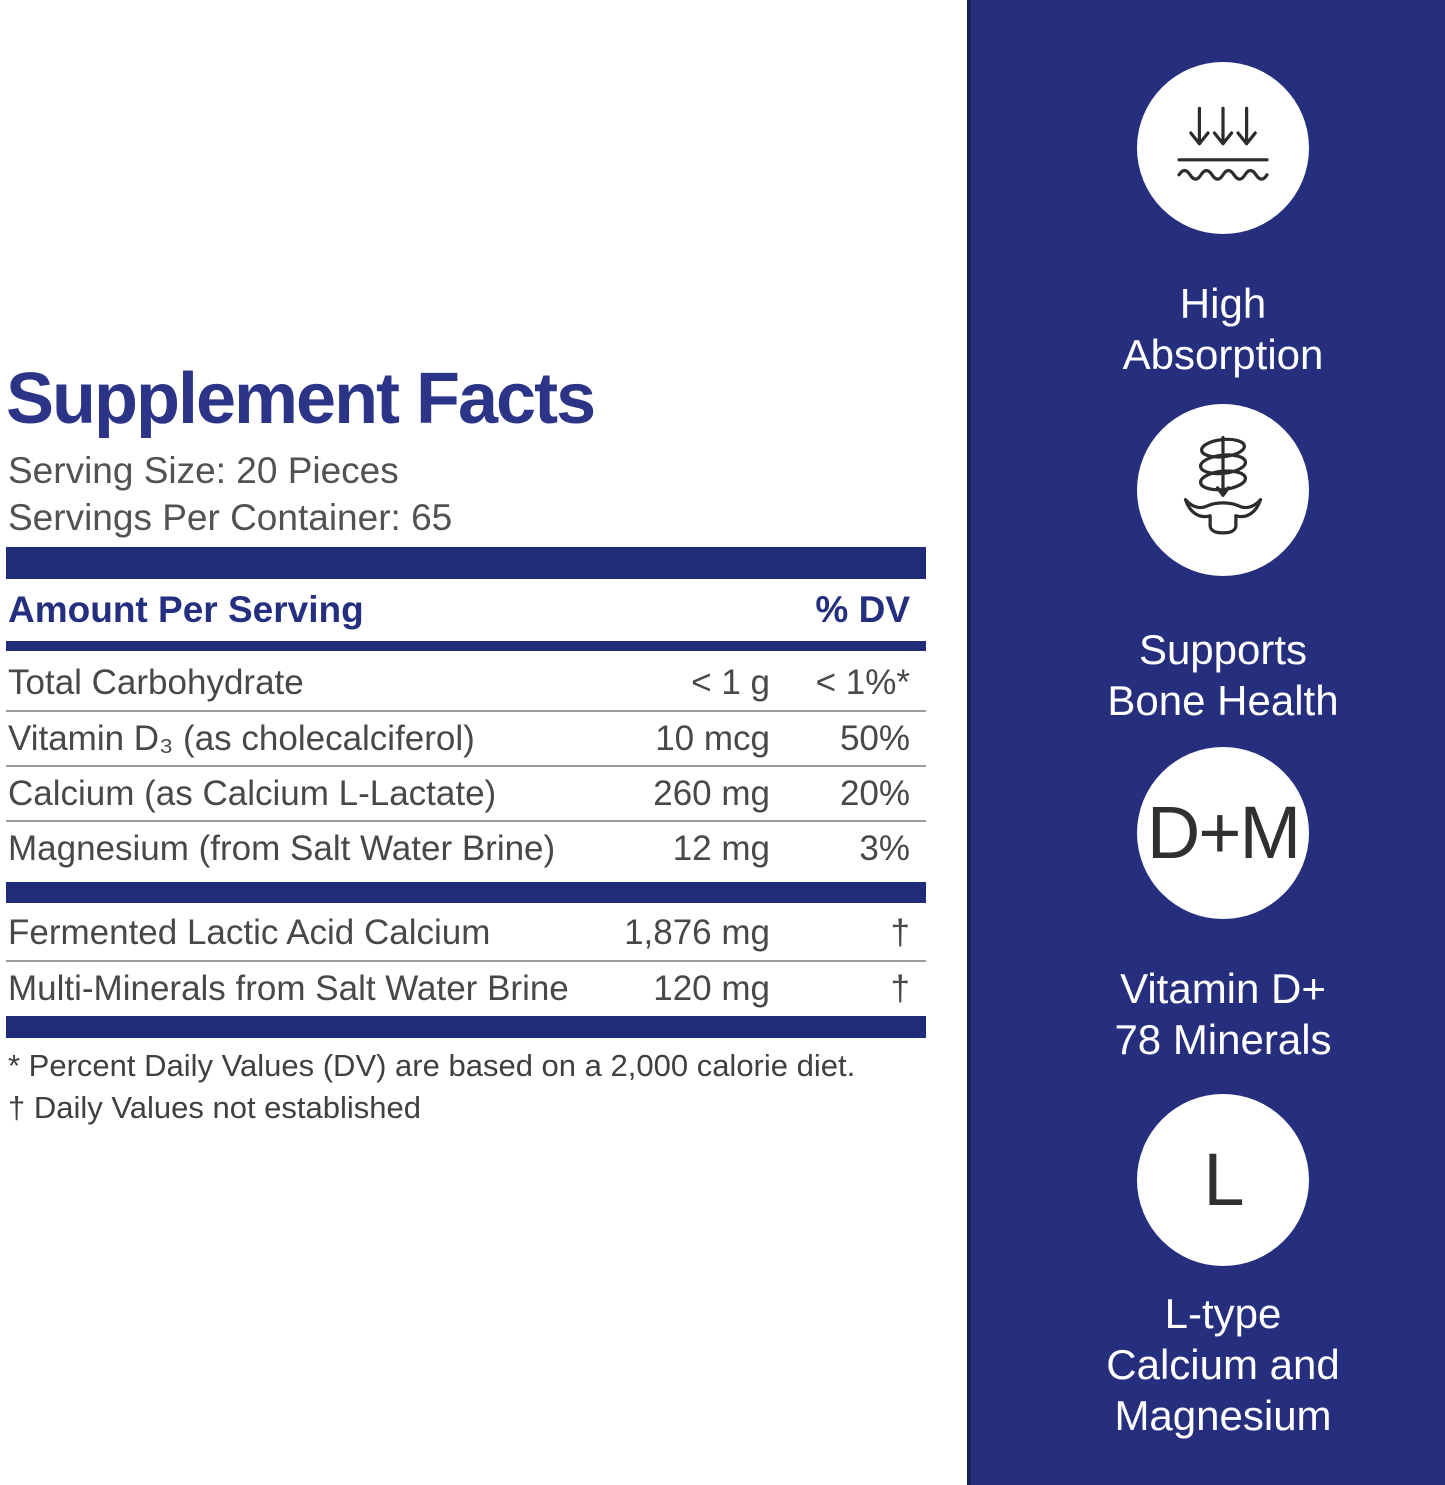  I want to click on table-row: Fermented Lactic Acid Calcium 1,876 mg †, so click(466, 932).